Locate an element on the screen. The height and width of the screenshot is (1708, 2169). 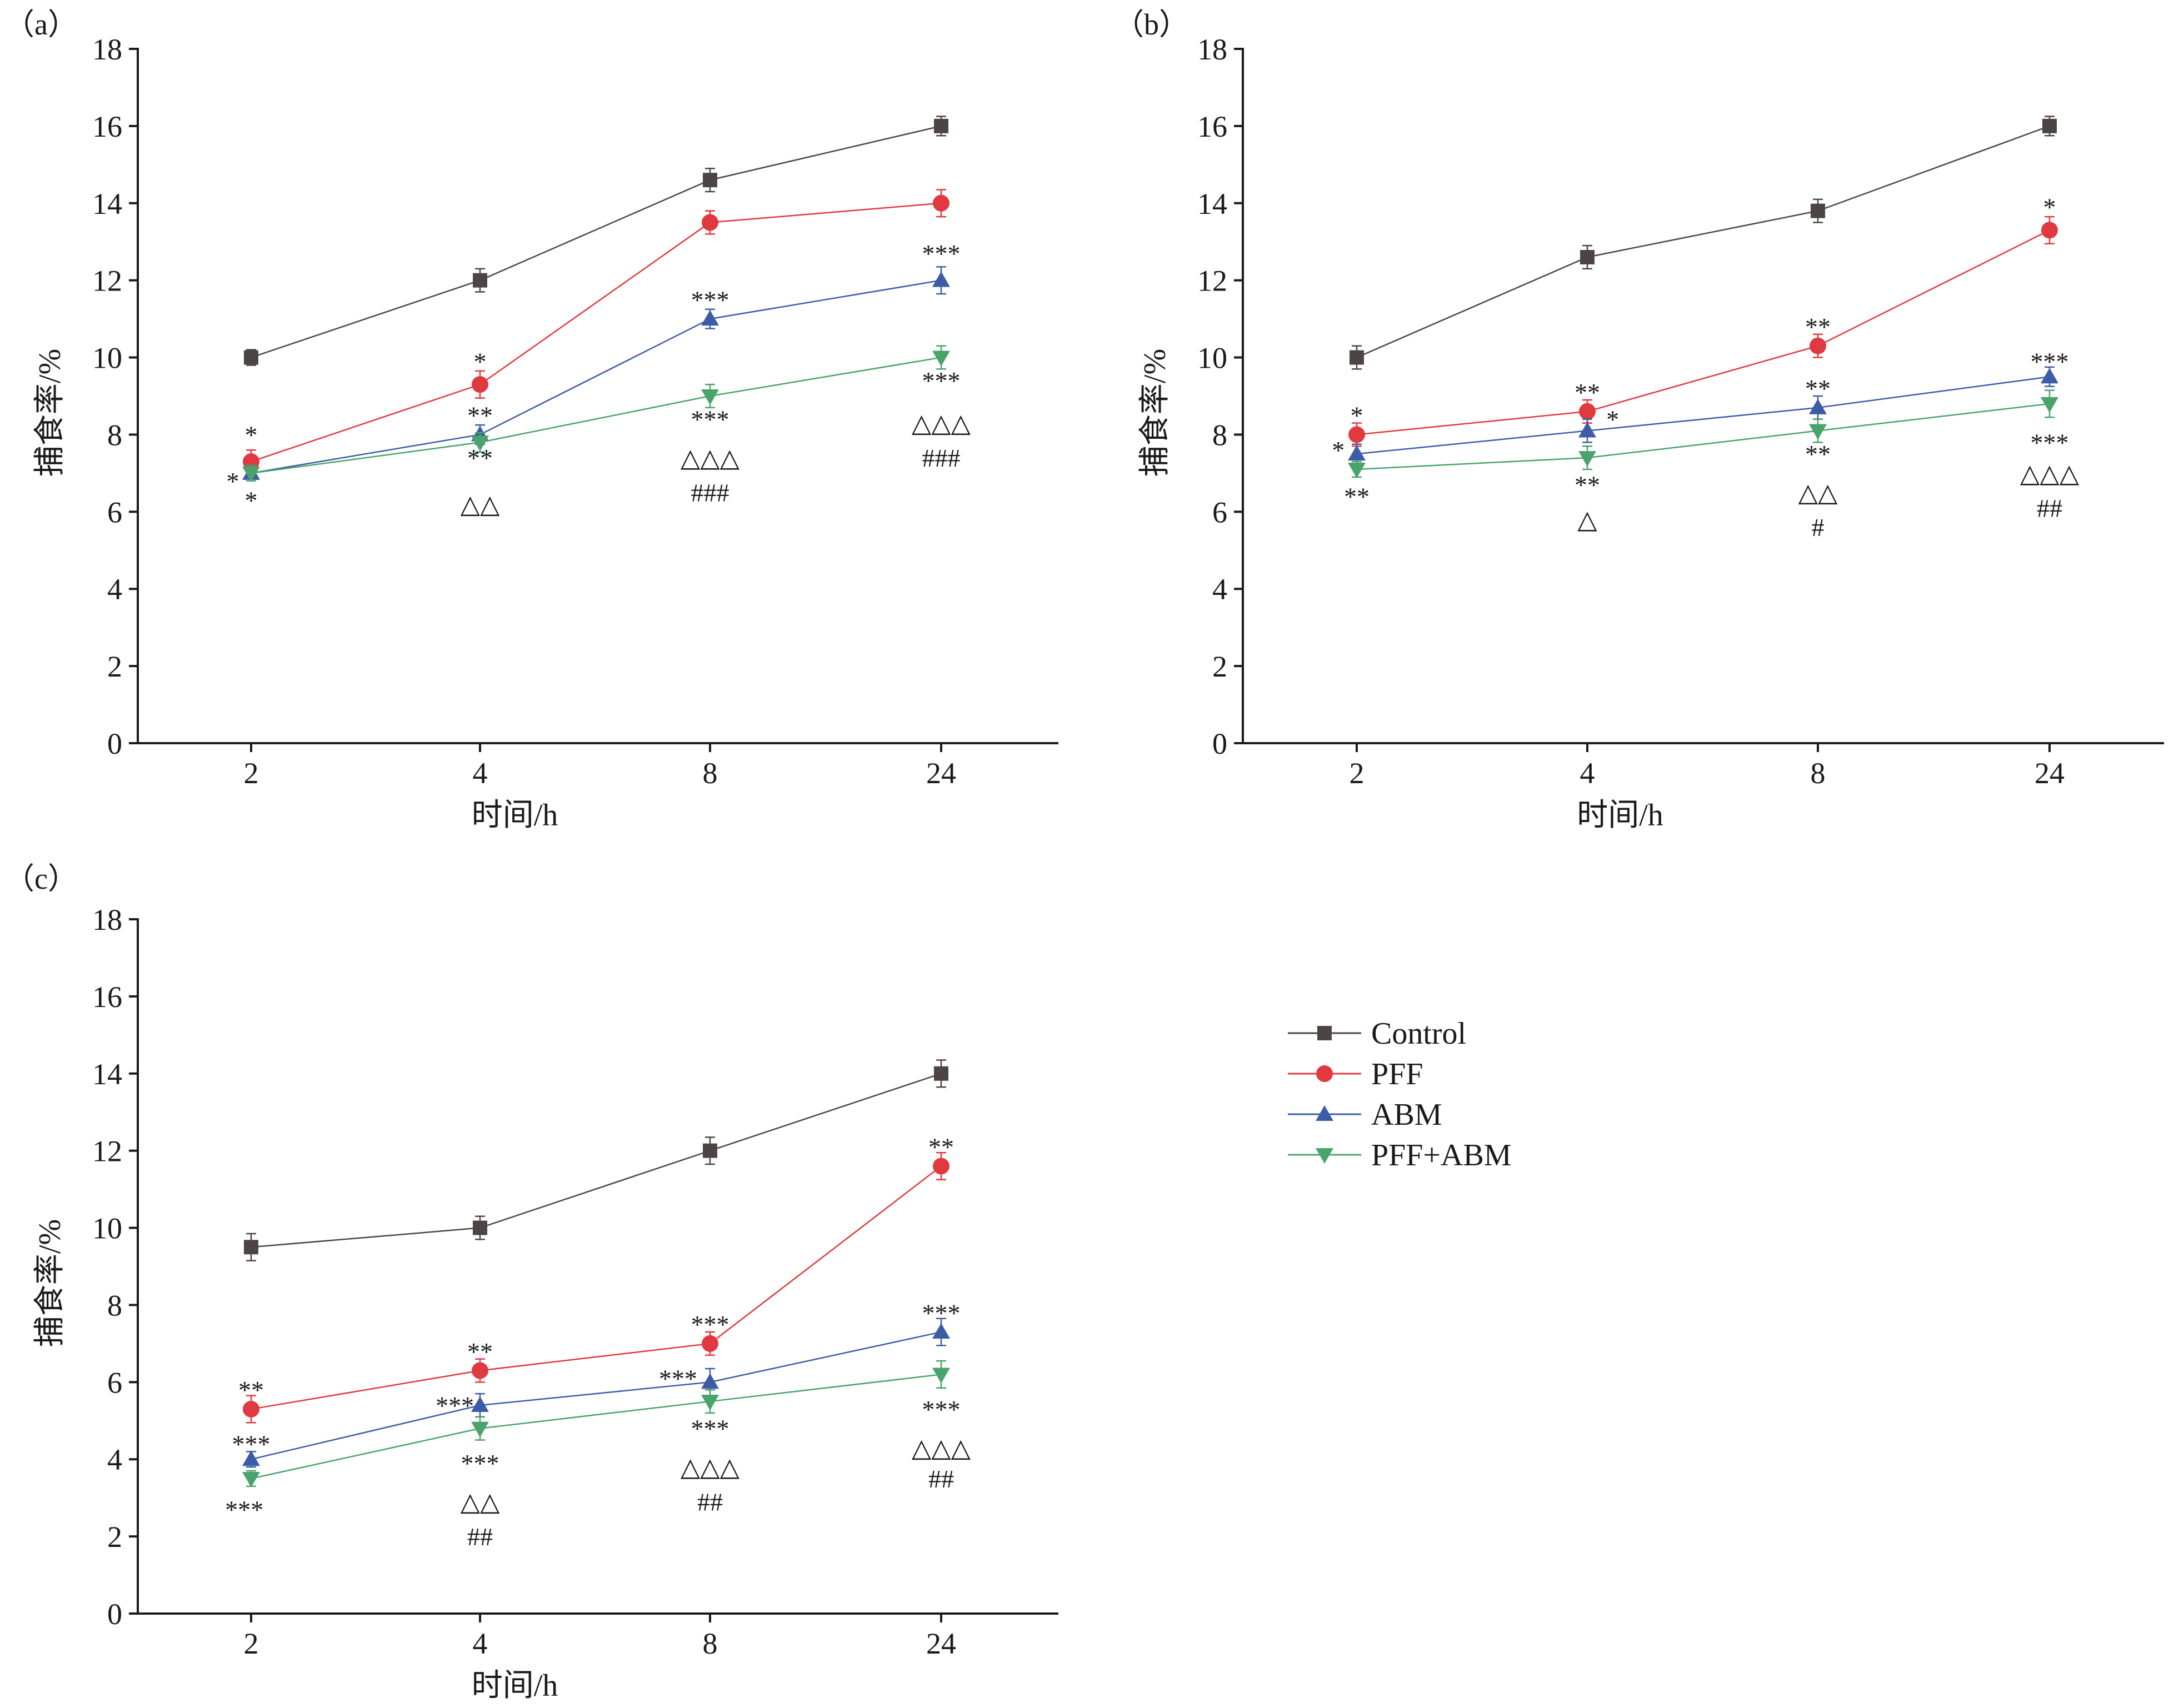
y-tick-label: 16 is located at coordinates (1212, 126).